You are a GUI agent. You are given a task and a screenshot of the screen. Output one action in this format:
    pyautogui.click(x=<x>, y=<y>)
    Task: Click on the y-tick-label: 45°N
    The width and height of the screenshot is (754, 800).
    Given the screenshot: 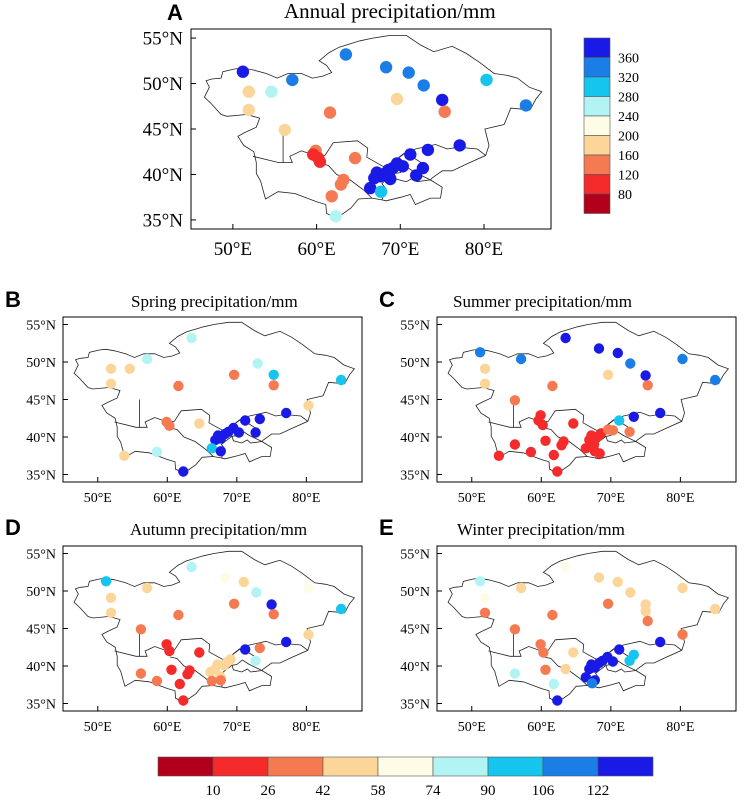 What is the action you would take?
    pyautogui.click(x=415, y=400)
    